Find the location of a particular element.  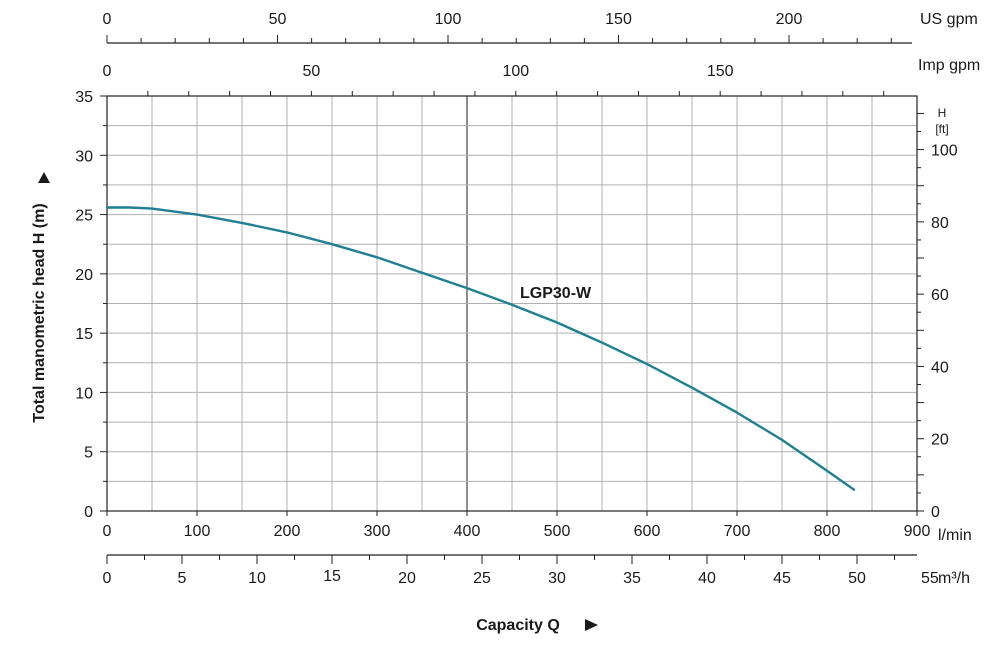

right-axis-label: H is located at coordinates (942, 113).